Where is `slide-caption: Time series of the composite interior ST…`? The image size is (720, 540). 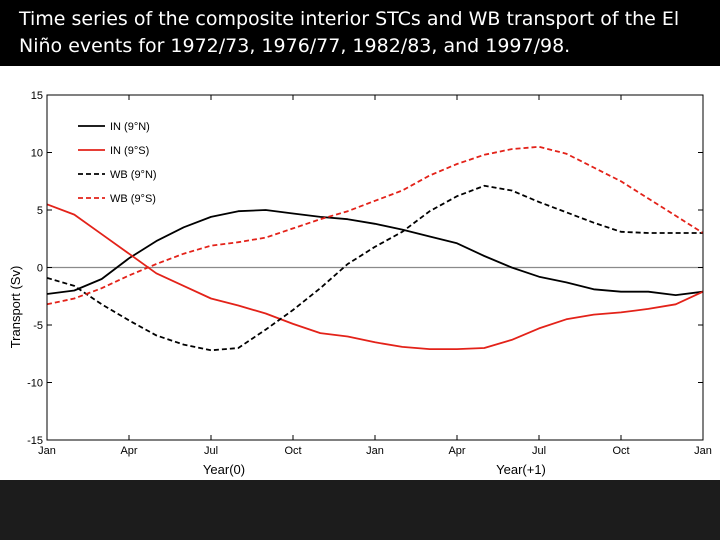
slide-caption: Time series of the composite interior ST… is located at coordinates (349, 32).